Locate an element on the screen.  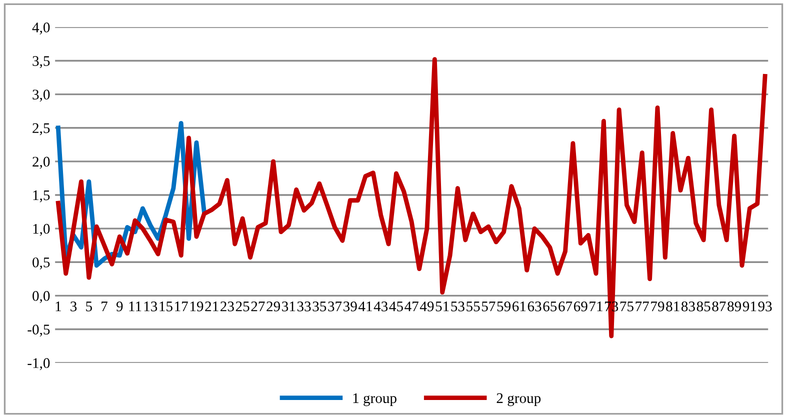
y-tick-label: 2,0 is located at coordinates (41, 162).